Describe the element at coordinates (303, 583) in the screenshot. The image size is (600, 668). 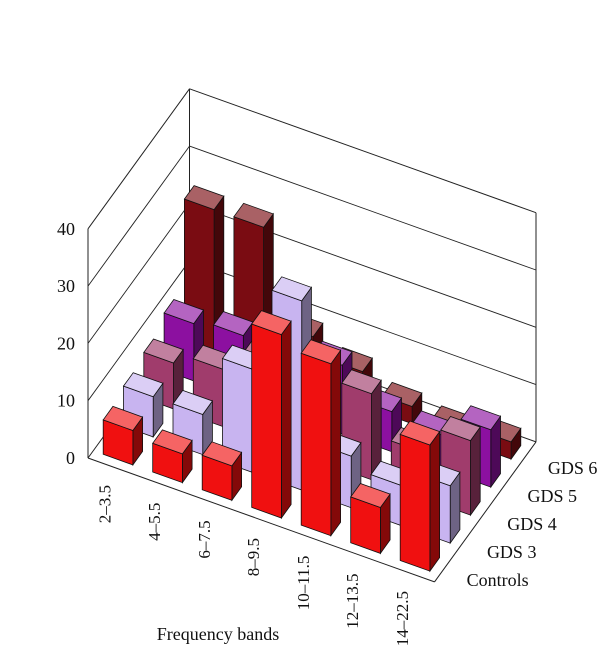
I see `x-tick-label: 10–11.5` at that location.